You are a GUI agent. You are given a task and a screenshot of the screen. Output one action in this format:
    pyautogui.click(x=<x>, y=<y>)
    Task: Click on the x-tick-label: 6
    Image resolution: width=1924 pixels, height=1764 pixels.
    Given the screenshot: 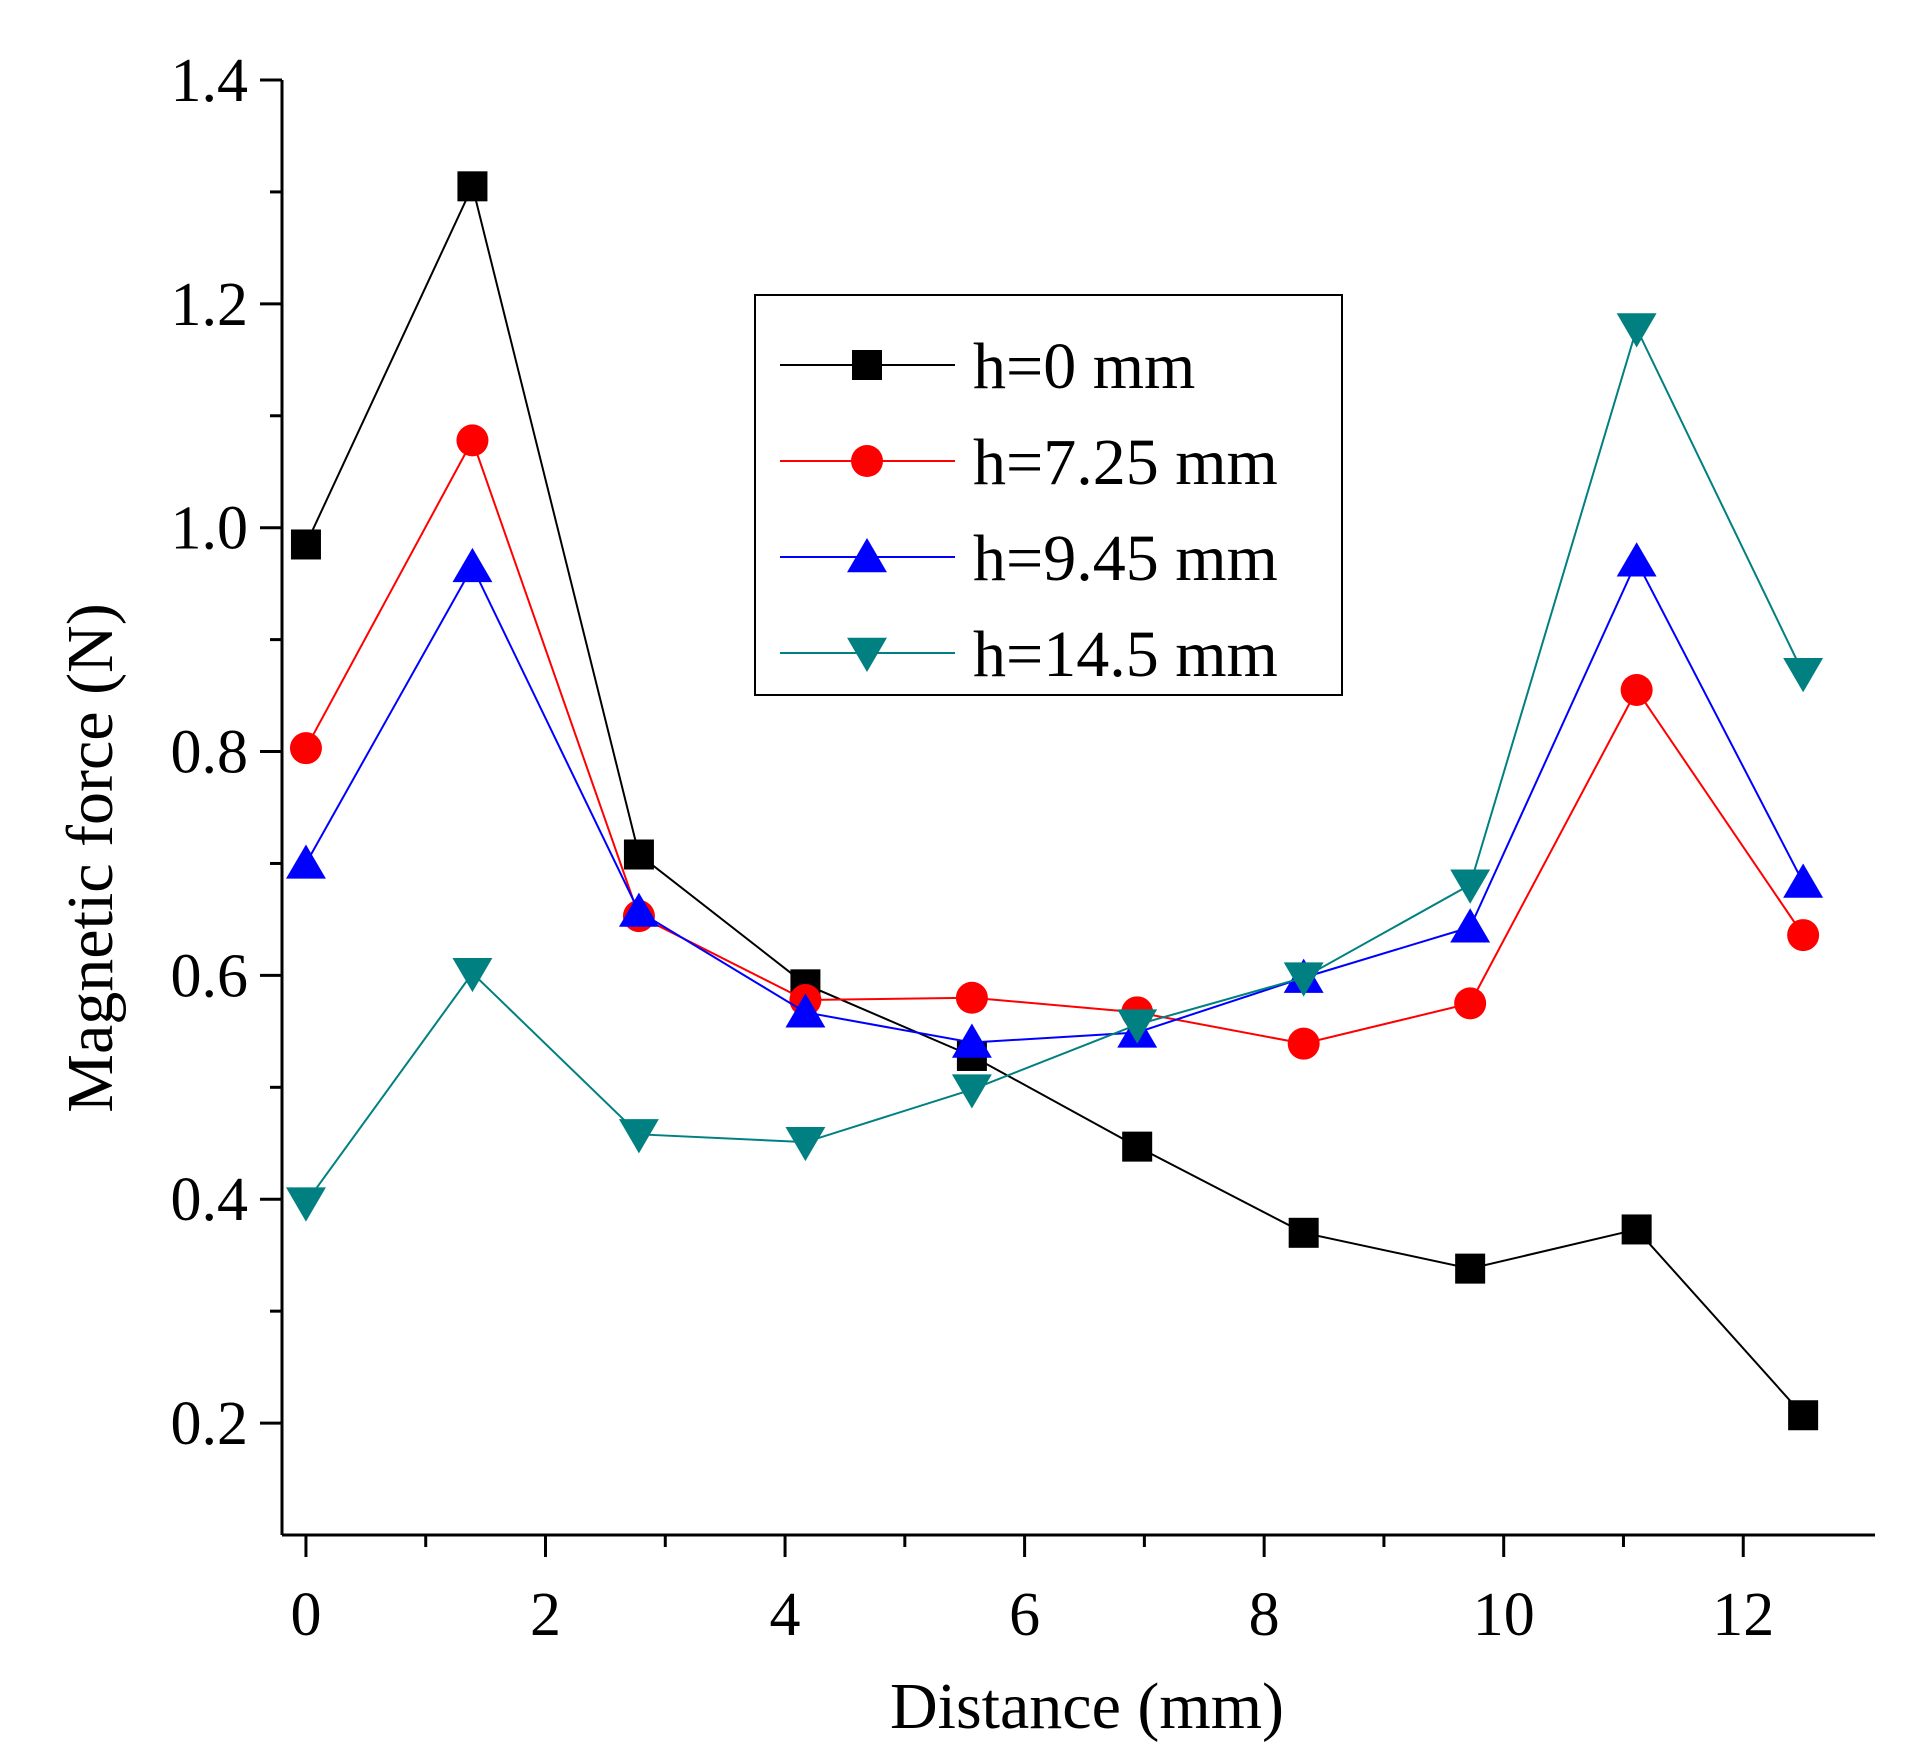 What is the action you would take?
    pyautogui.click(x=1024, y=1615)
    